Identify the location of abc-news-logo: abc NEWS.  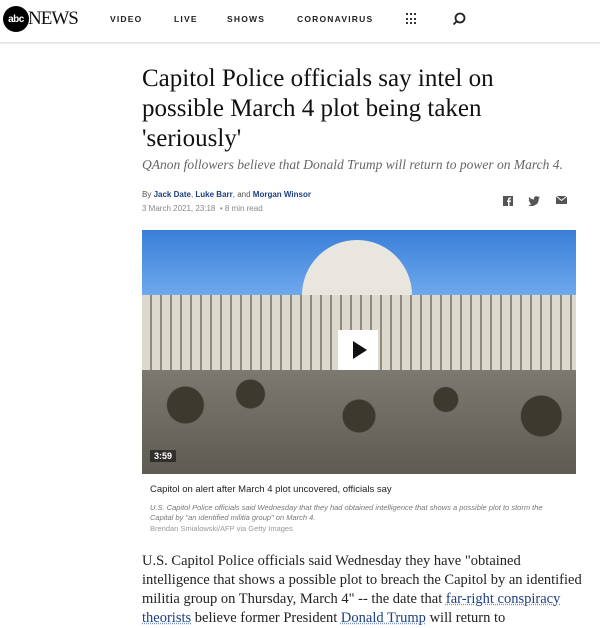
(41, 19).